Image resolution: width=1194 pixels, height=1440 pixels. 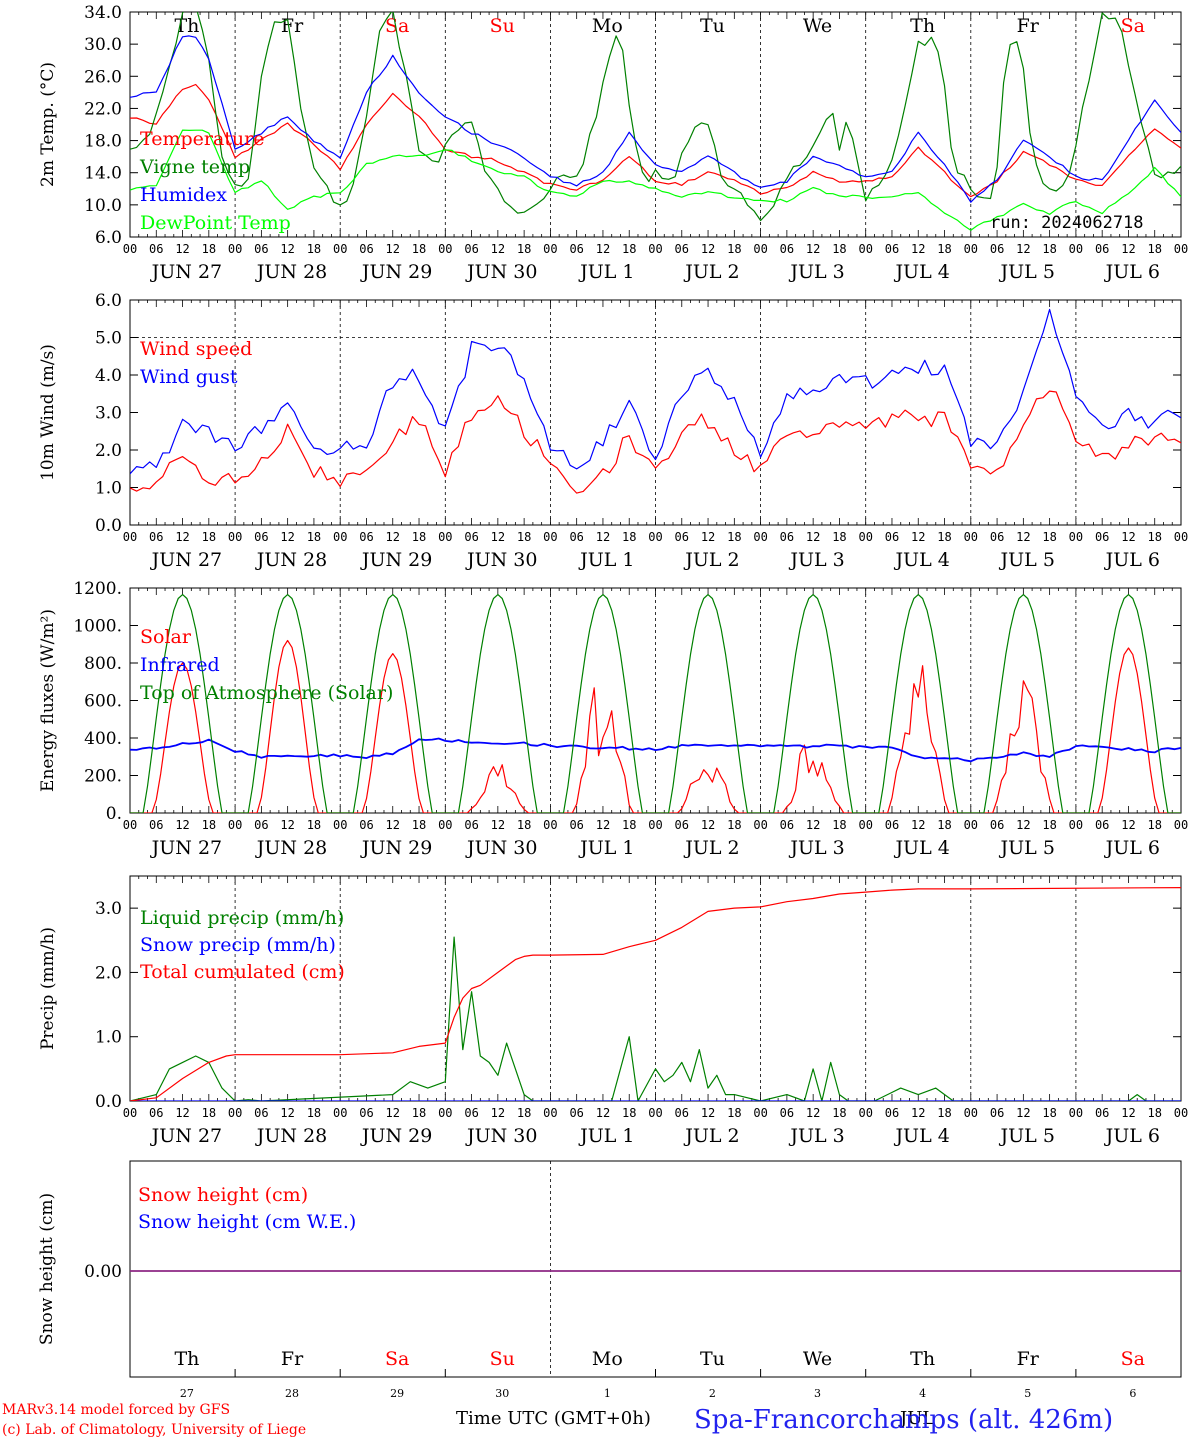 I want to click on series-line-solar, so click(x=655, y=726).